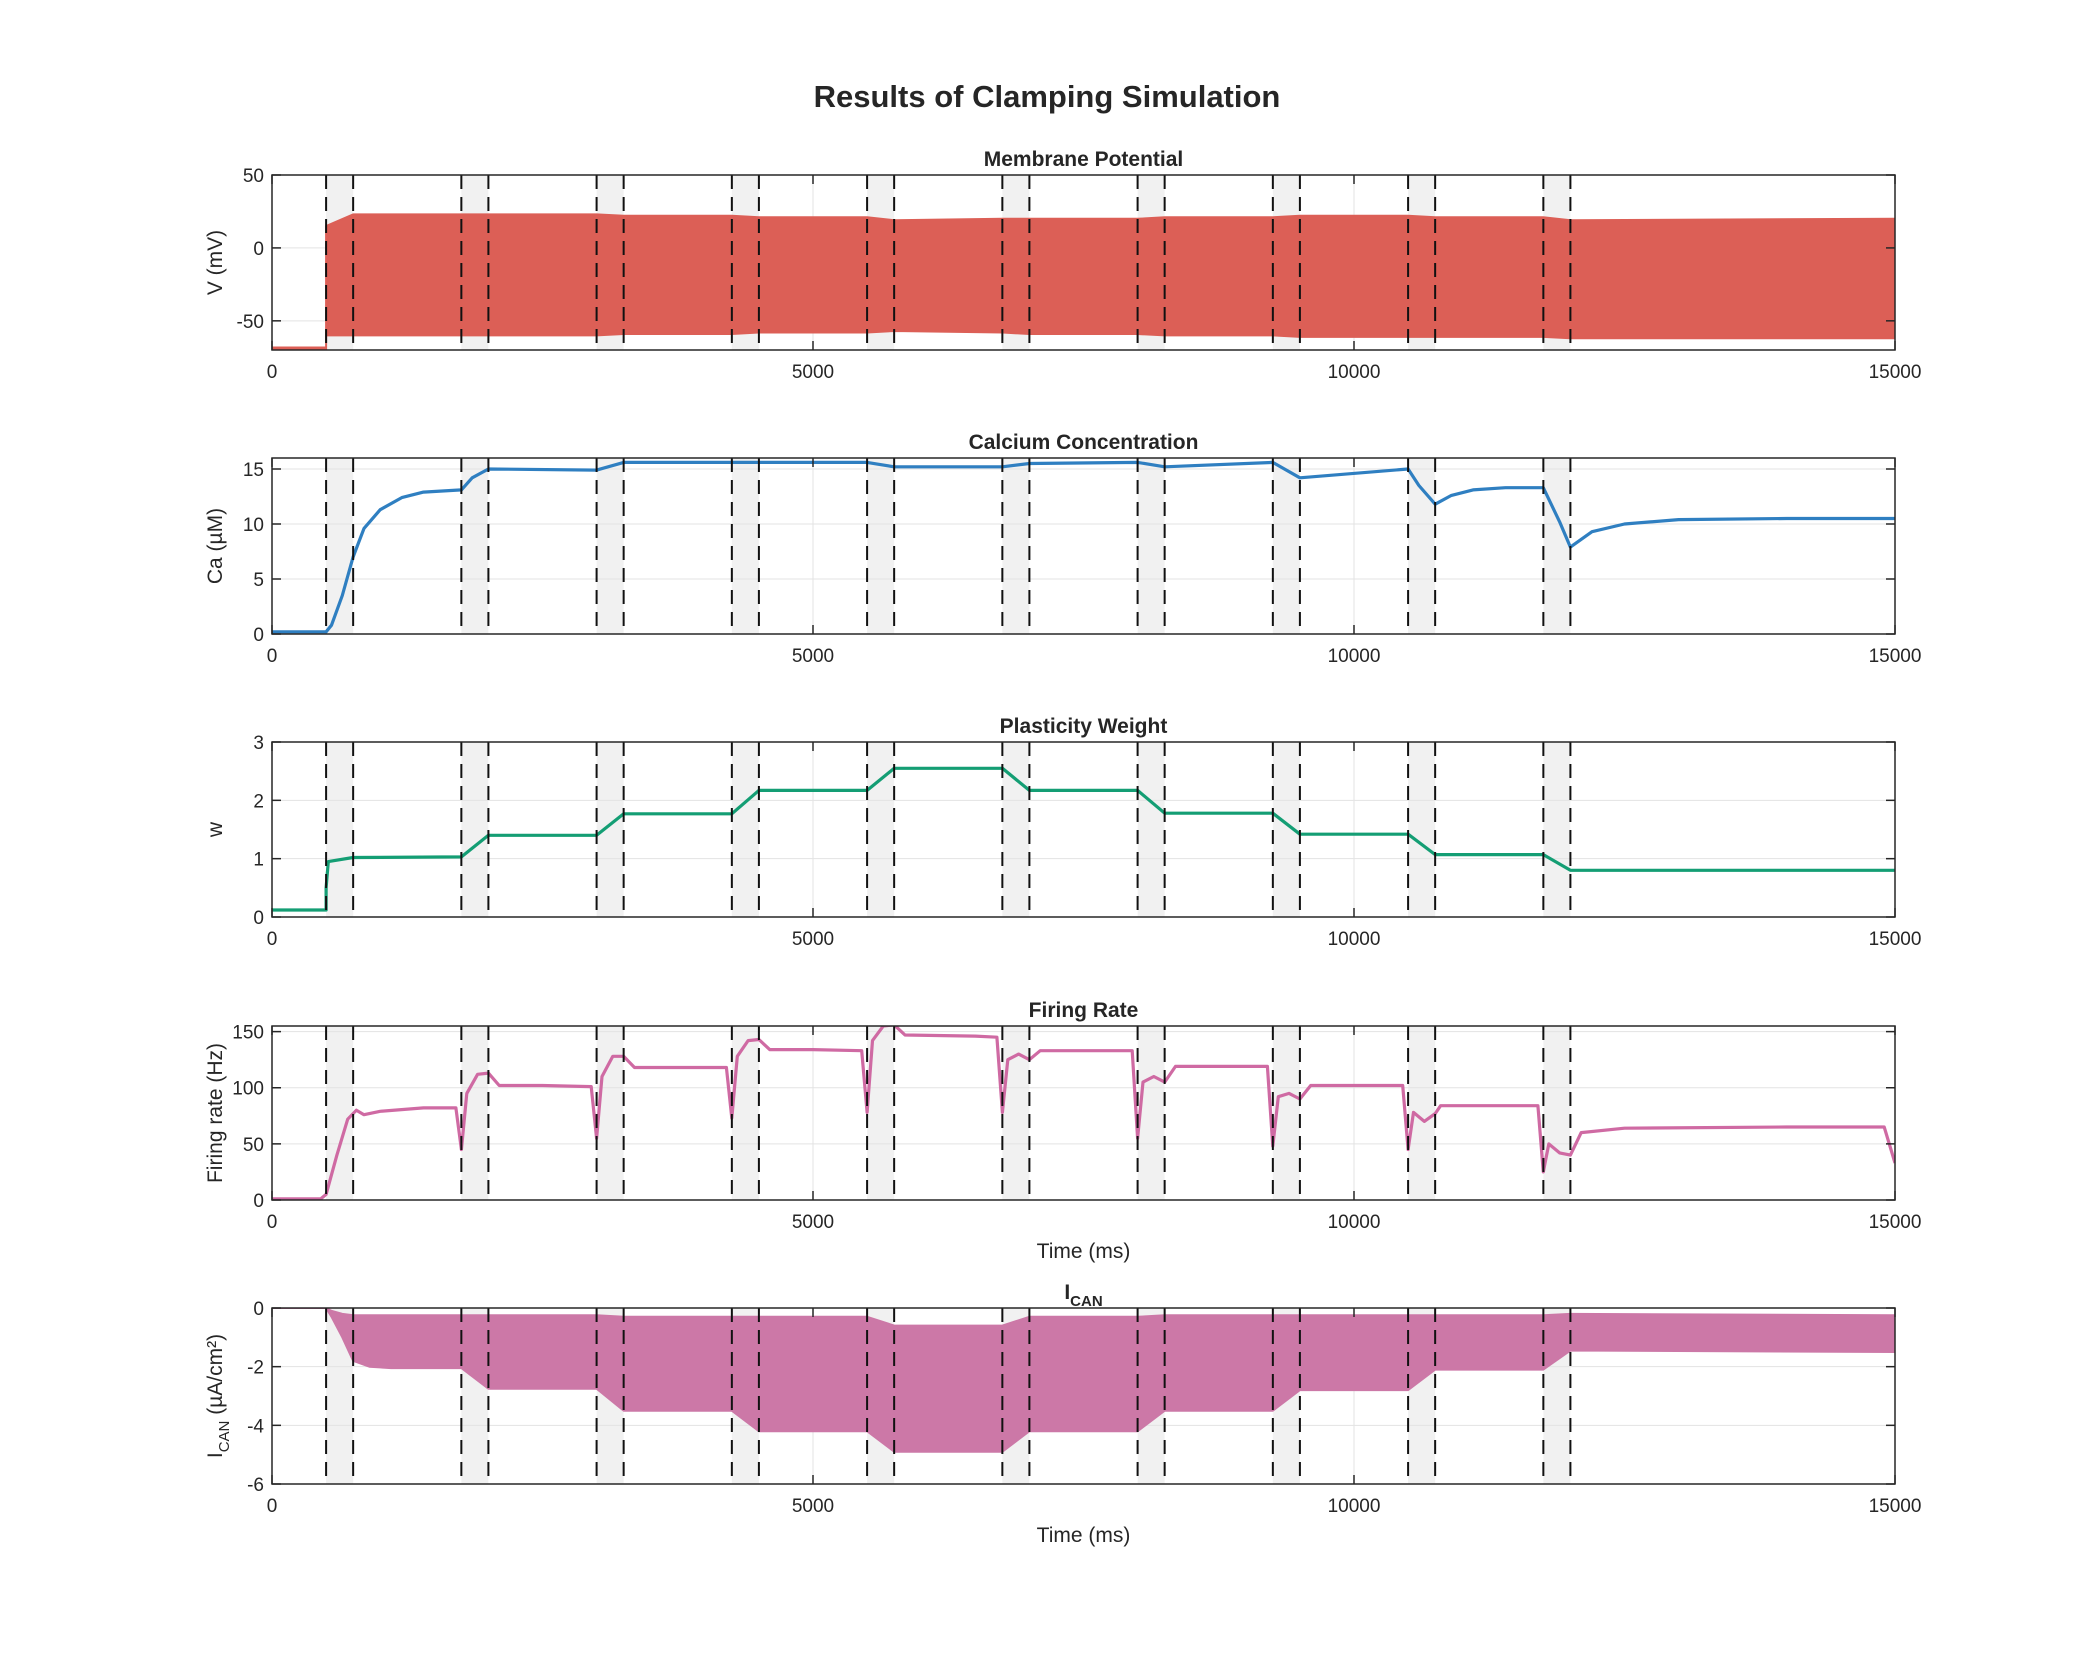  I want to click on y-tick-label: 1, so click(258, 860).